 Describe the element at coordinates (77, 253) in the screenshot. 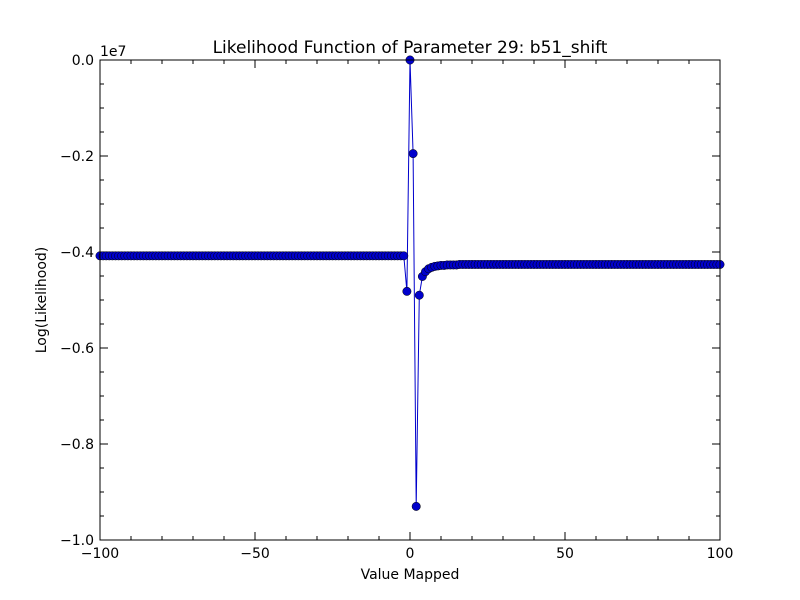

I see `y-tick-label: −0.4` at that location.